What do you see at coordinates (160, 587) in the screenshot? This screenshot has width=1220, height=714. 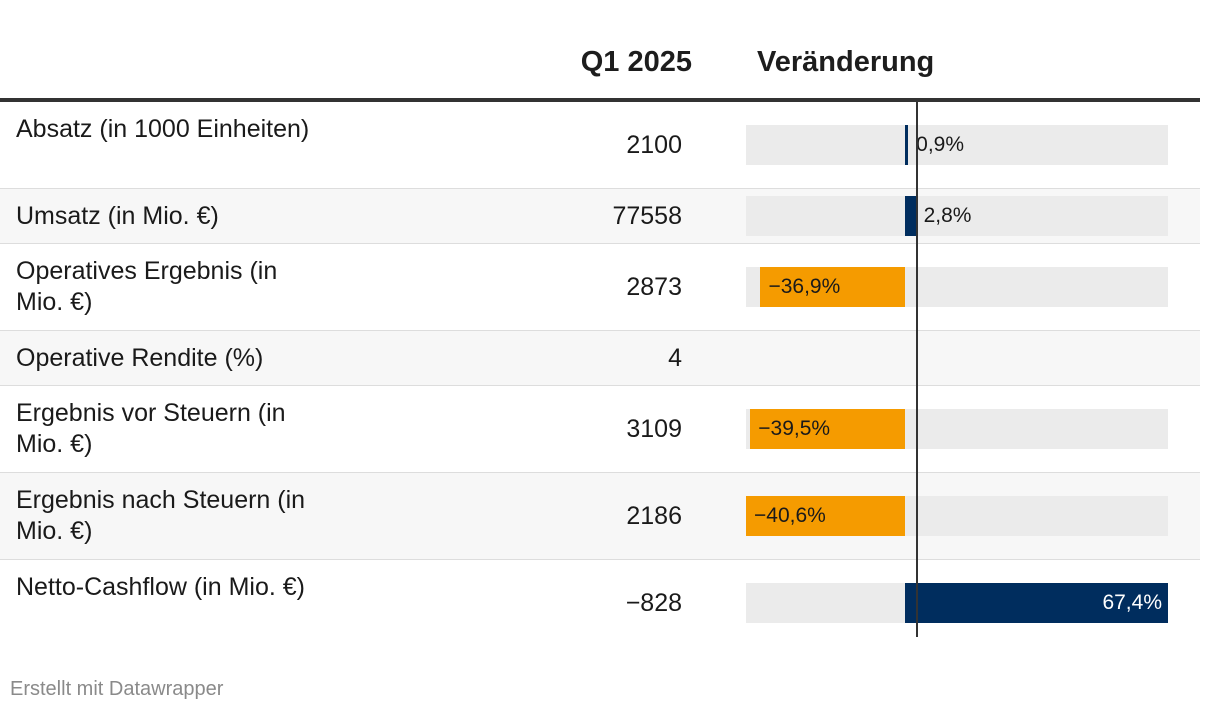 I see `row-label: Netto-Cashflow (in Mio. €)` at bounding box center [160, 587].